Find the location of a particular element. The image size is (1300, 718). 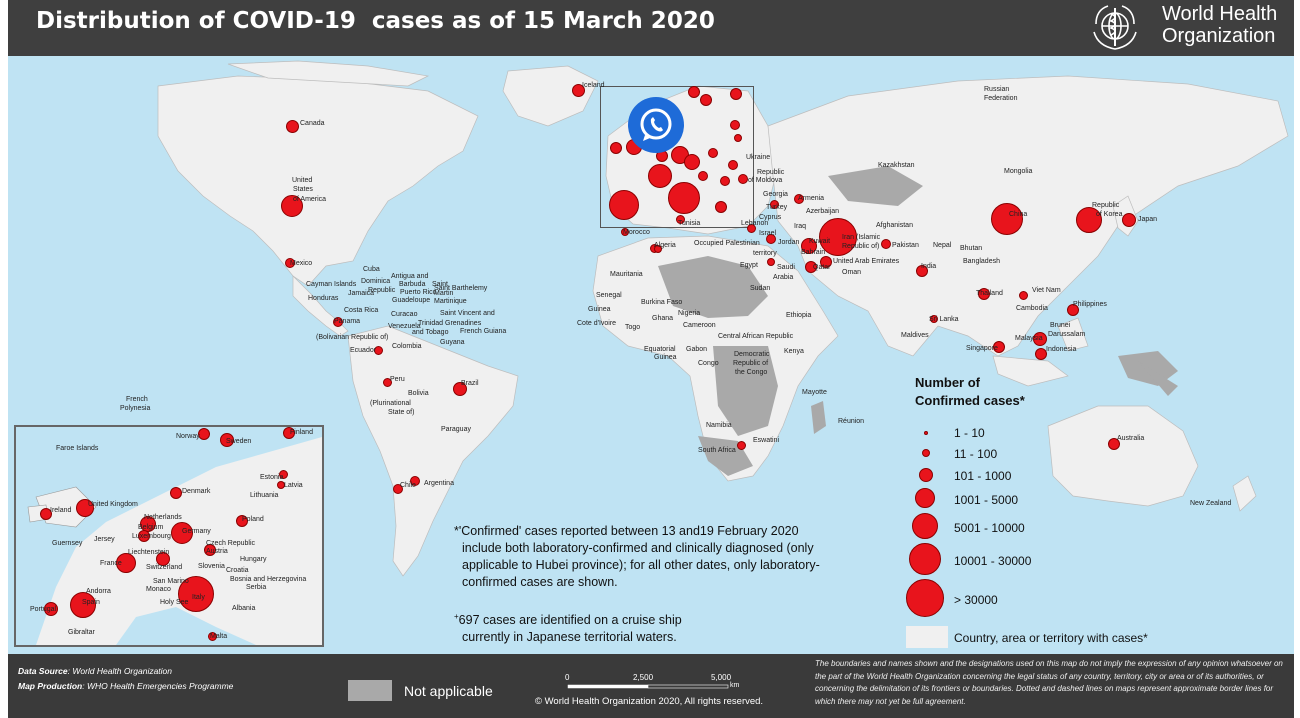

inset-label: Liechtenstein is located at coordinates (149, 552).